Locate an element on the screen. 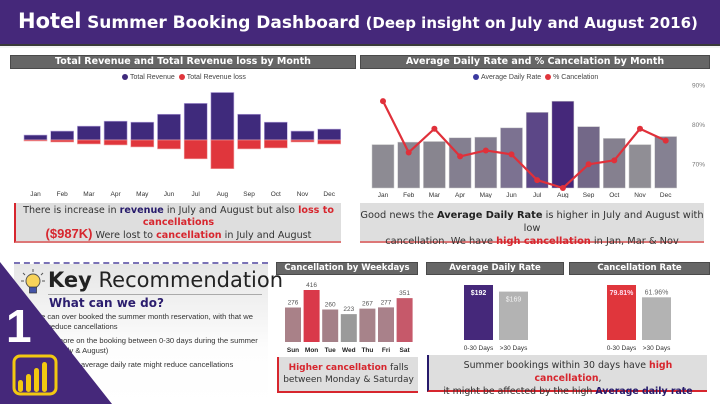 This screenshot has width=720, height=404. revenue-bar-oct is located at coordinates (276, 131).